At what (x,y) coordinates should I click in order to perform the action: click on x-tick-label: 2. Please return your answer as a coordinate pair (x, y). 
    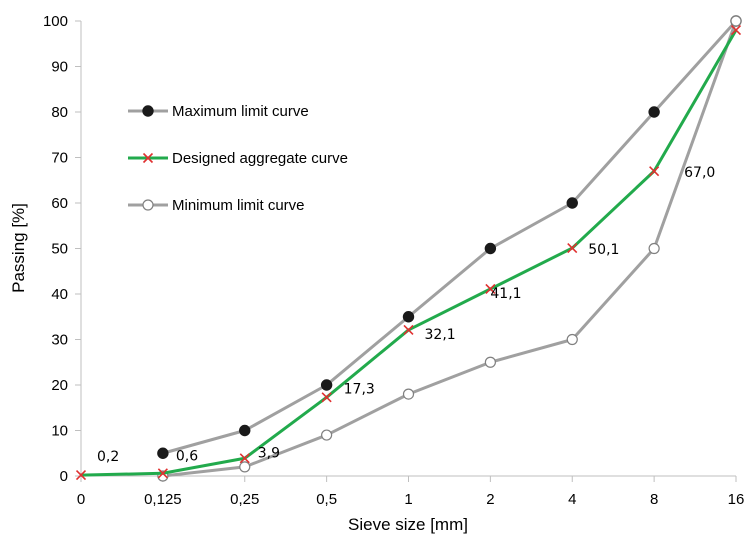
    Looking at the image, I should click on (490, 499).